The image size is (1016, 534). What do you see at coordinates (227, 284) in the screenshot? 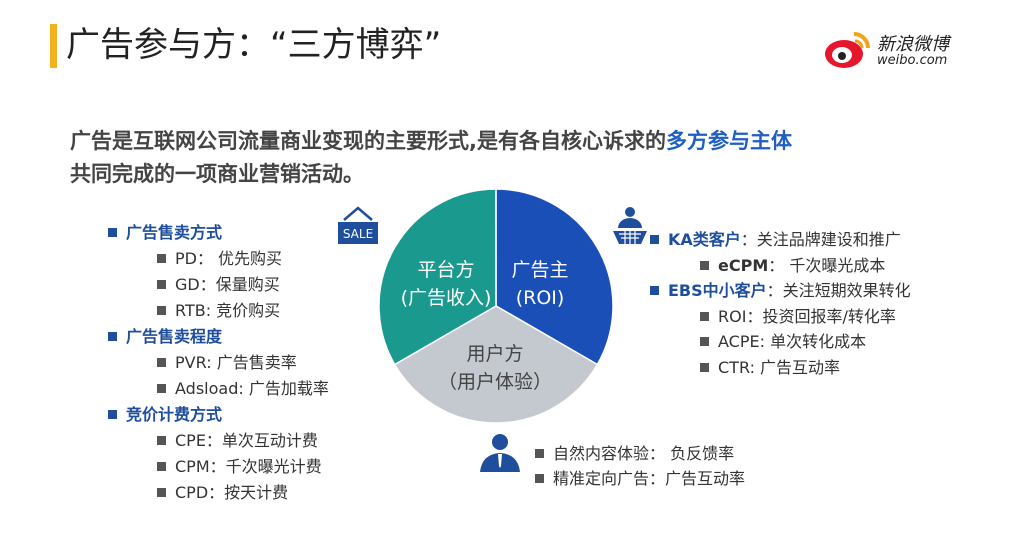
I see `left-item-text: GD：保量购买` at bounding box center [227, 284].